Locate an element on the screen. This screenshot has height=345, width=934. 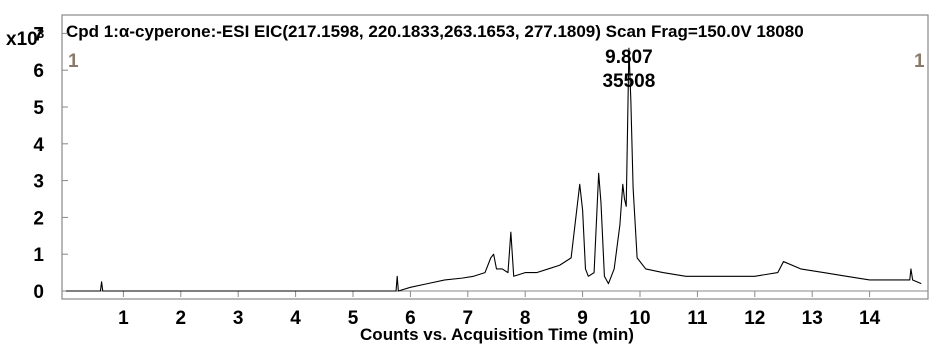
y-tick-label: 6 is located at coordinates (38, 71).